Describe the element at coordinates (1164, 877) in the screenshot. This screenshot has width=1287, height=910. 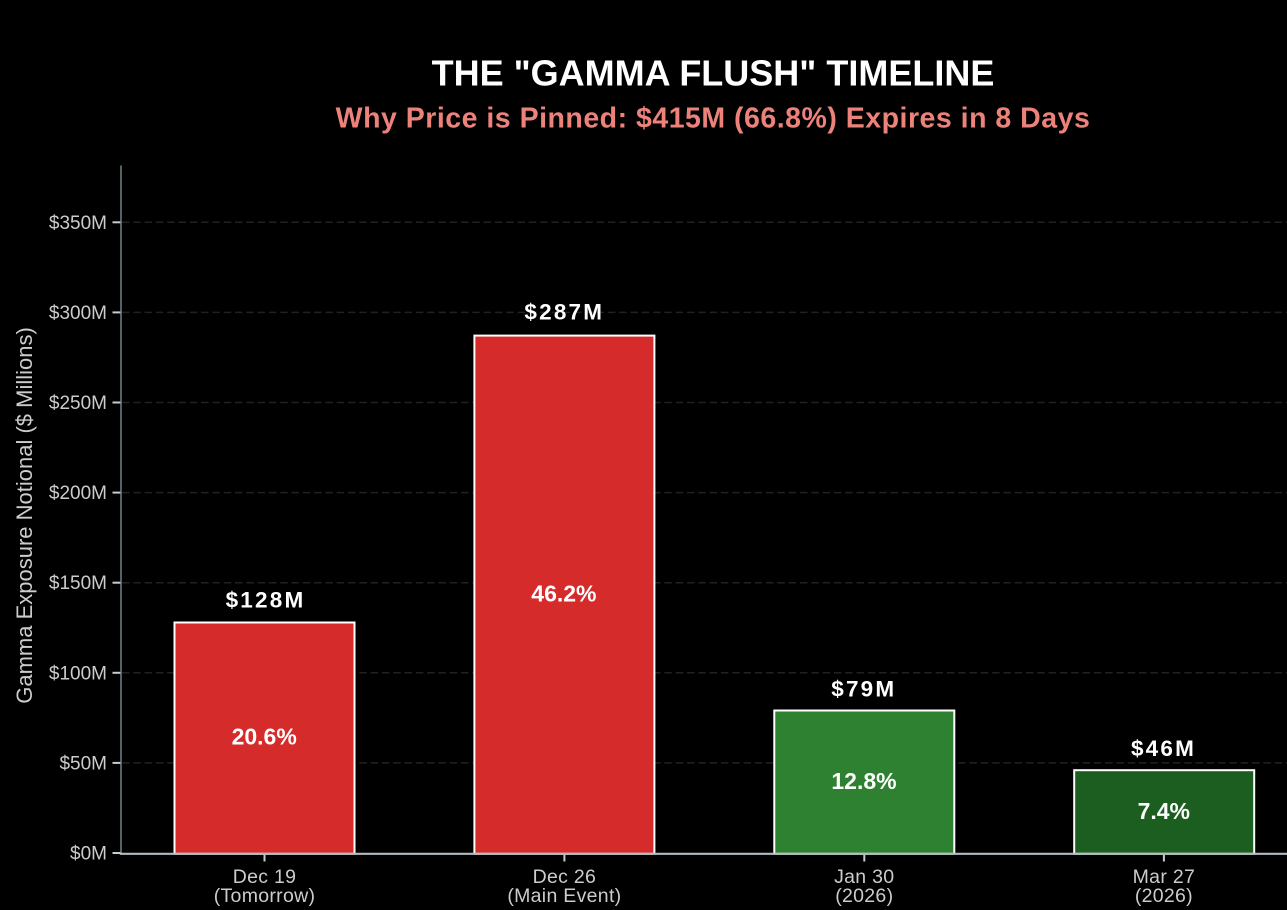
I see `svg-text: Mar 27` at that location.